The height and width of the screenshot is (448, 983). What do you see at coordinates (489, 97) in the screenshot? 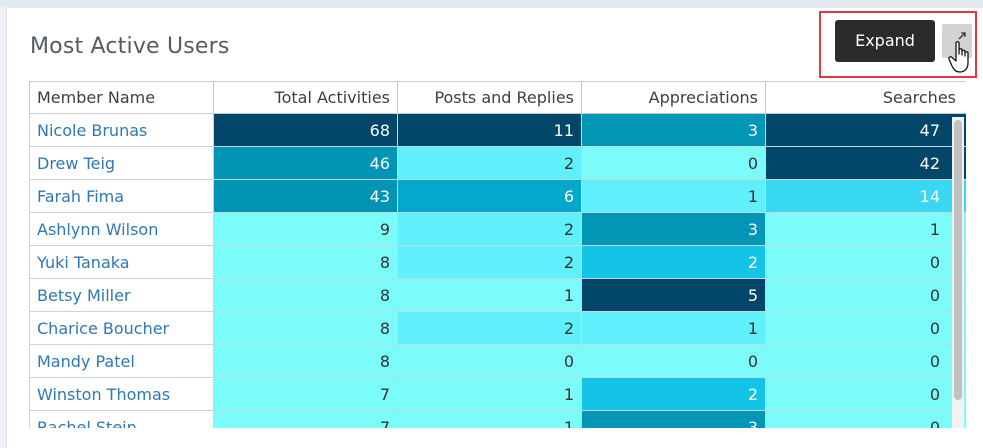
I see `header-posts-and-replies: Posts and Replies` at bounding box center [489, 97].